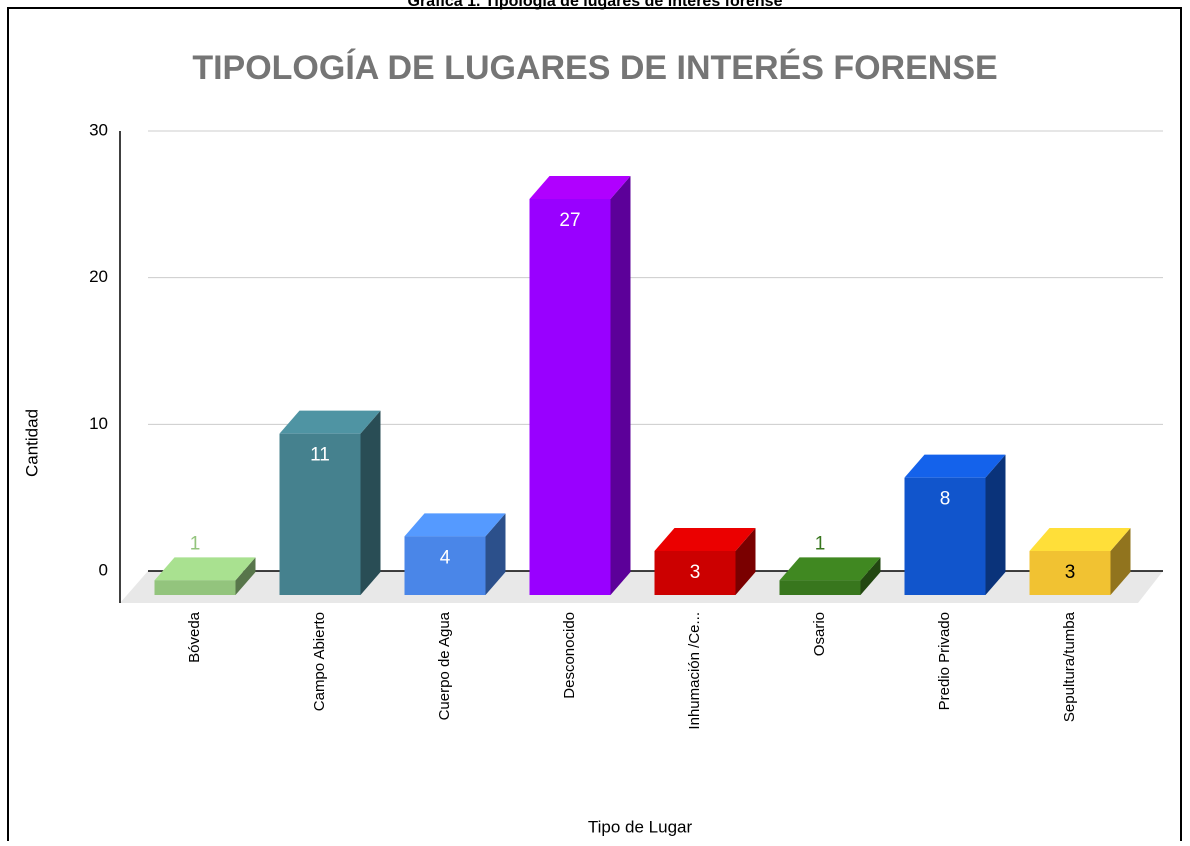 The width and height of the screenshot is (1190, 846). What do you see at coordinates (319, 661) in the screenshot?
I see `x-tick-label: Campo Abierto` at bounding box center [319, 661].